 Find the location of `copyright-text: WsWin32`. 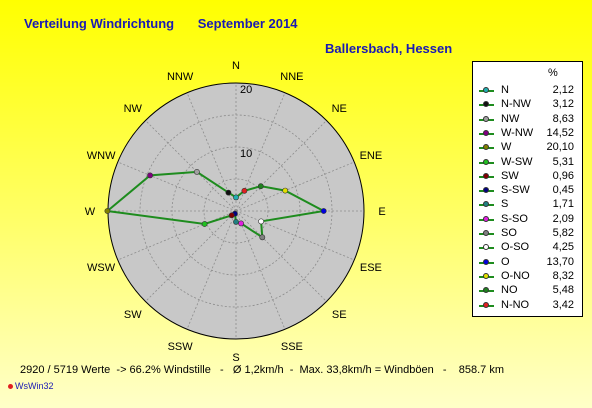

copyright-text: WsWin32 is located at coordinates (34, 386).